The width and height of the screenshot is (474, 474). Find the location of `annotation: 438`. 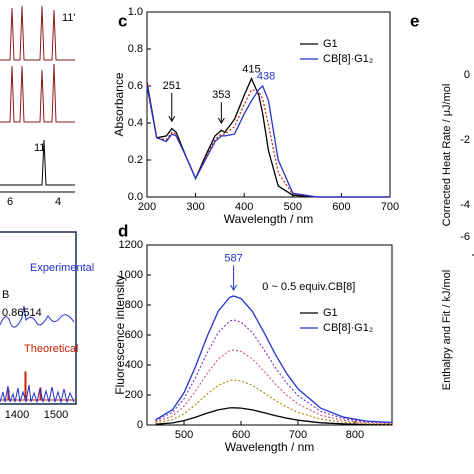

annotation: 438 is located at coordinates (266, 77).